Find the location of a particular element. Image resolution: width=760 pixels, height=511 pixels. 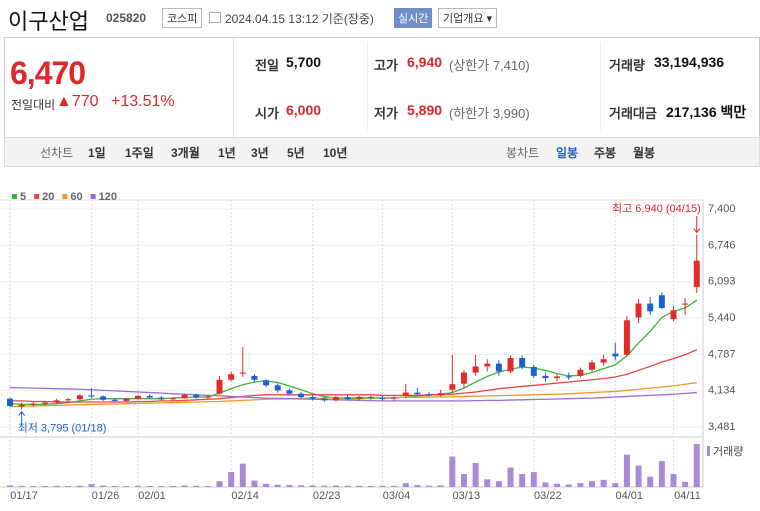

tab-group-label: 선차트 is located at coordinates (57, 153).